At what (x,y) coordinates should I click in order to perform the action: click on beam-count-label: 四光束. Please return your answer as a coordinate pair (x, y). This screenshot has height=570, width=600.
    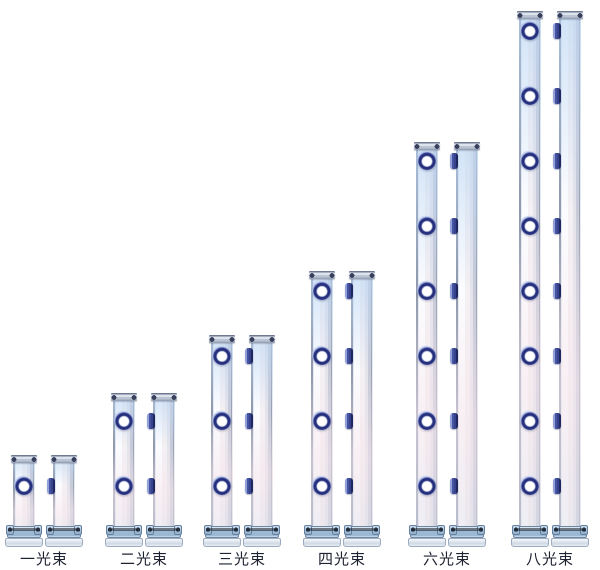
    Looking at the image, I should click on (341, 559).